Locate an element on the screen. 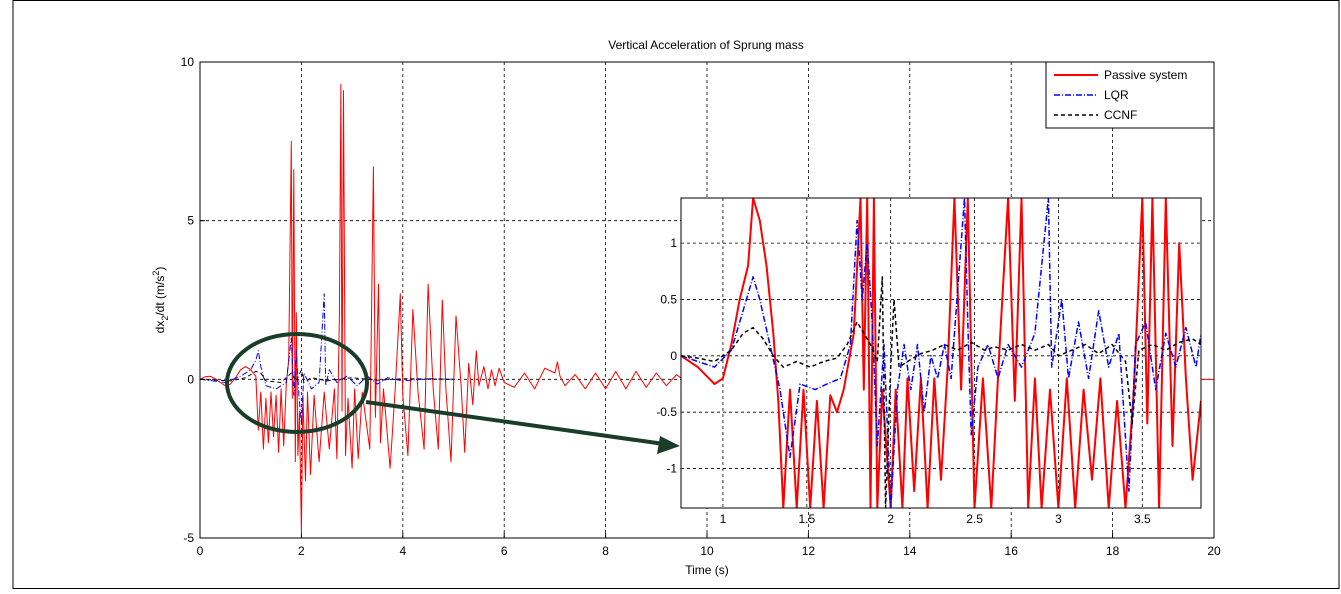 The width and height of the screenshot is (1341, 594). y-tick-label: 5 is located at coordinates (190, 221).